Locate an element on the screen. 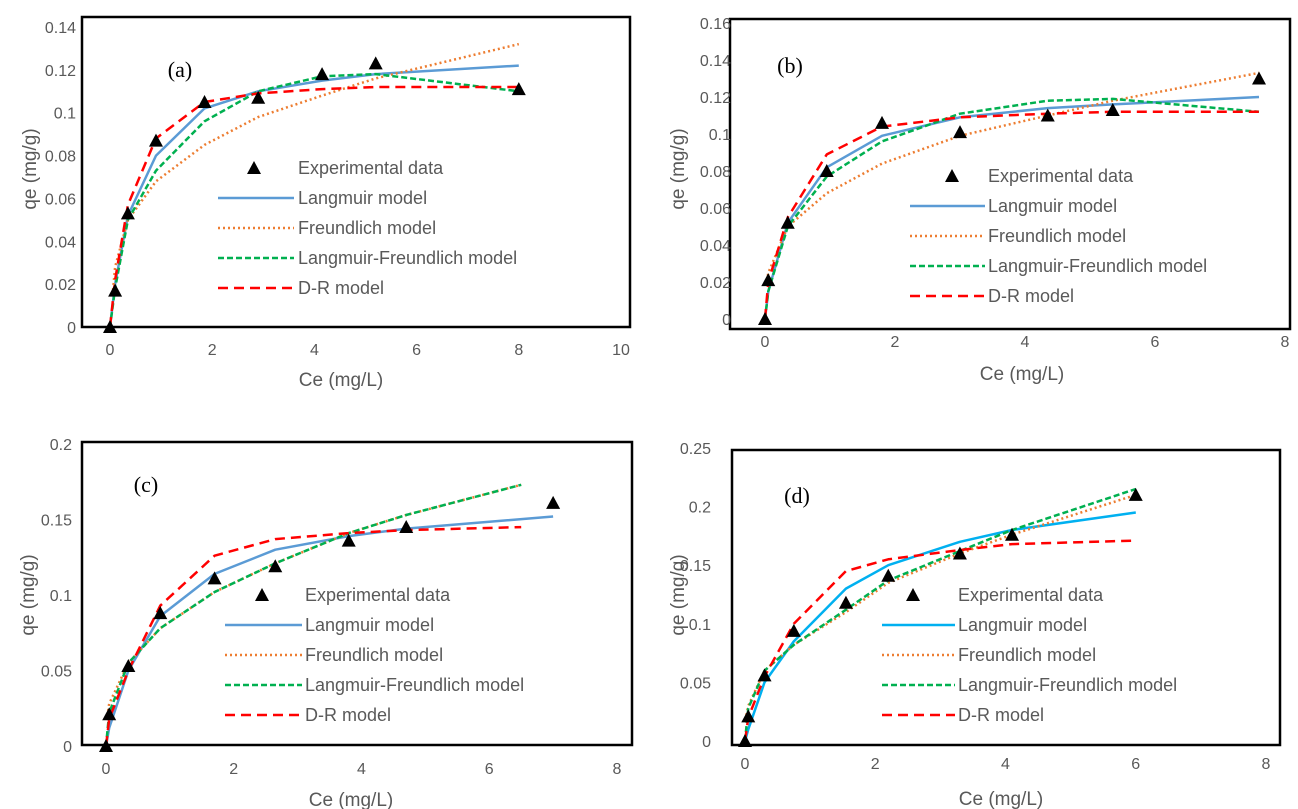 This screenshot has width=1298, height=809. y-tick-label: 0.2 is located at coordinates (61, 445).